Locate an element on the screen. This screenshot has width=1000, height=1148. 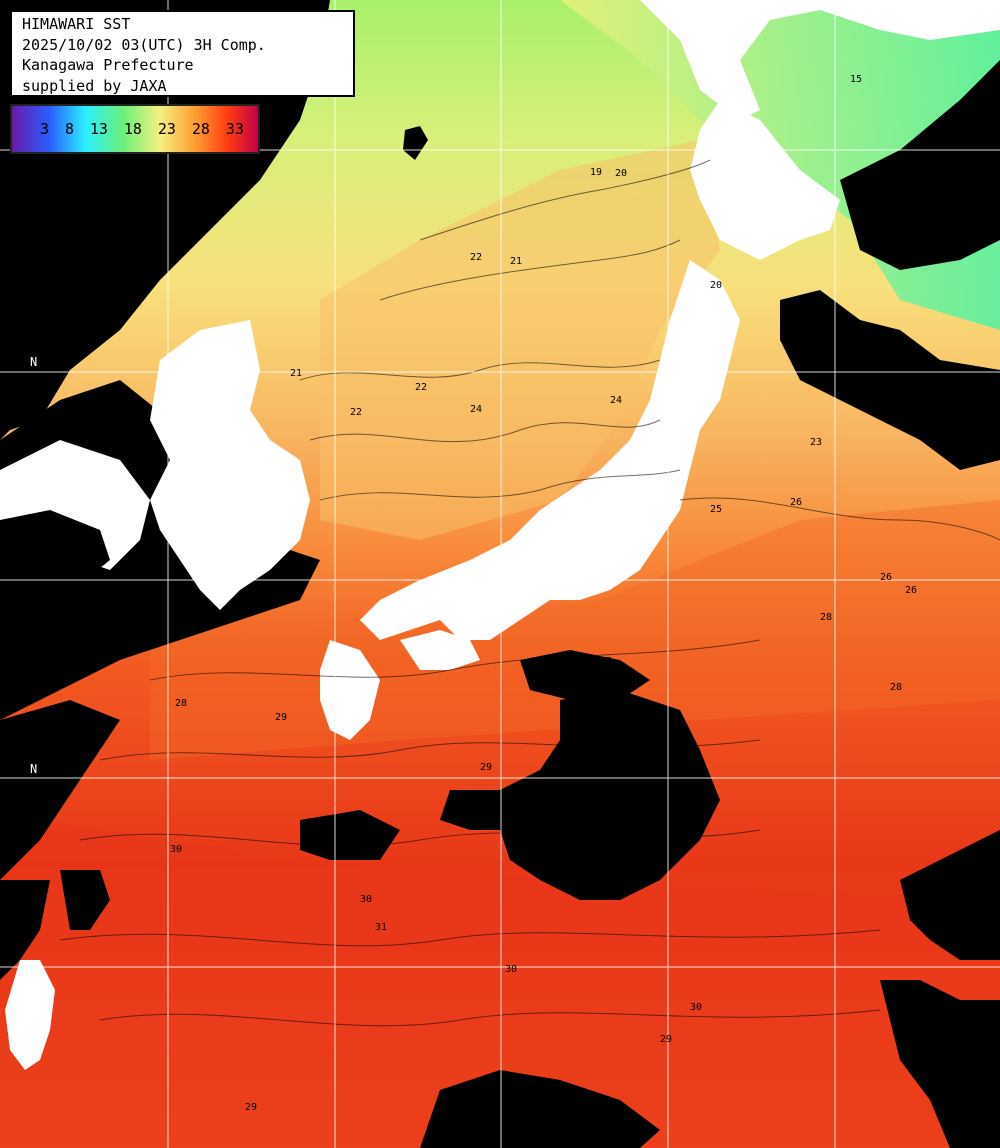
product-title: HIMAWARI SST is located at coordinates (76, 24).